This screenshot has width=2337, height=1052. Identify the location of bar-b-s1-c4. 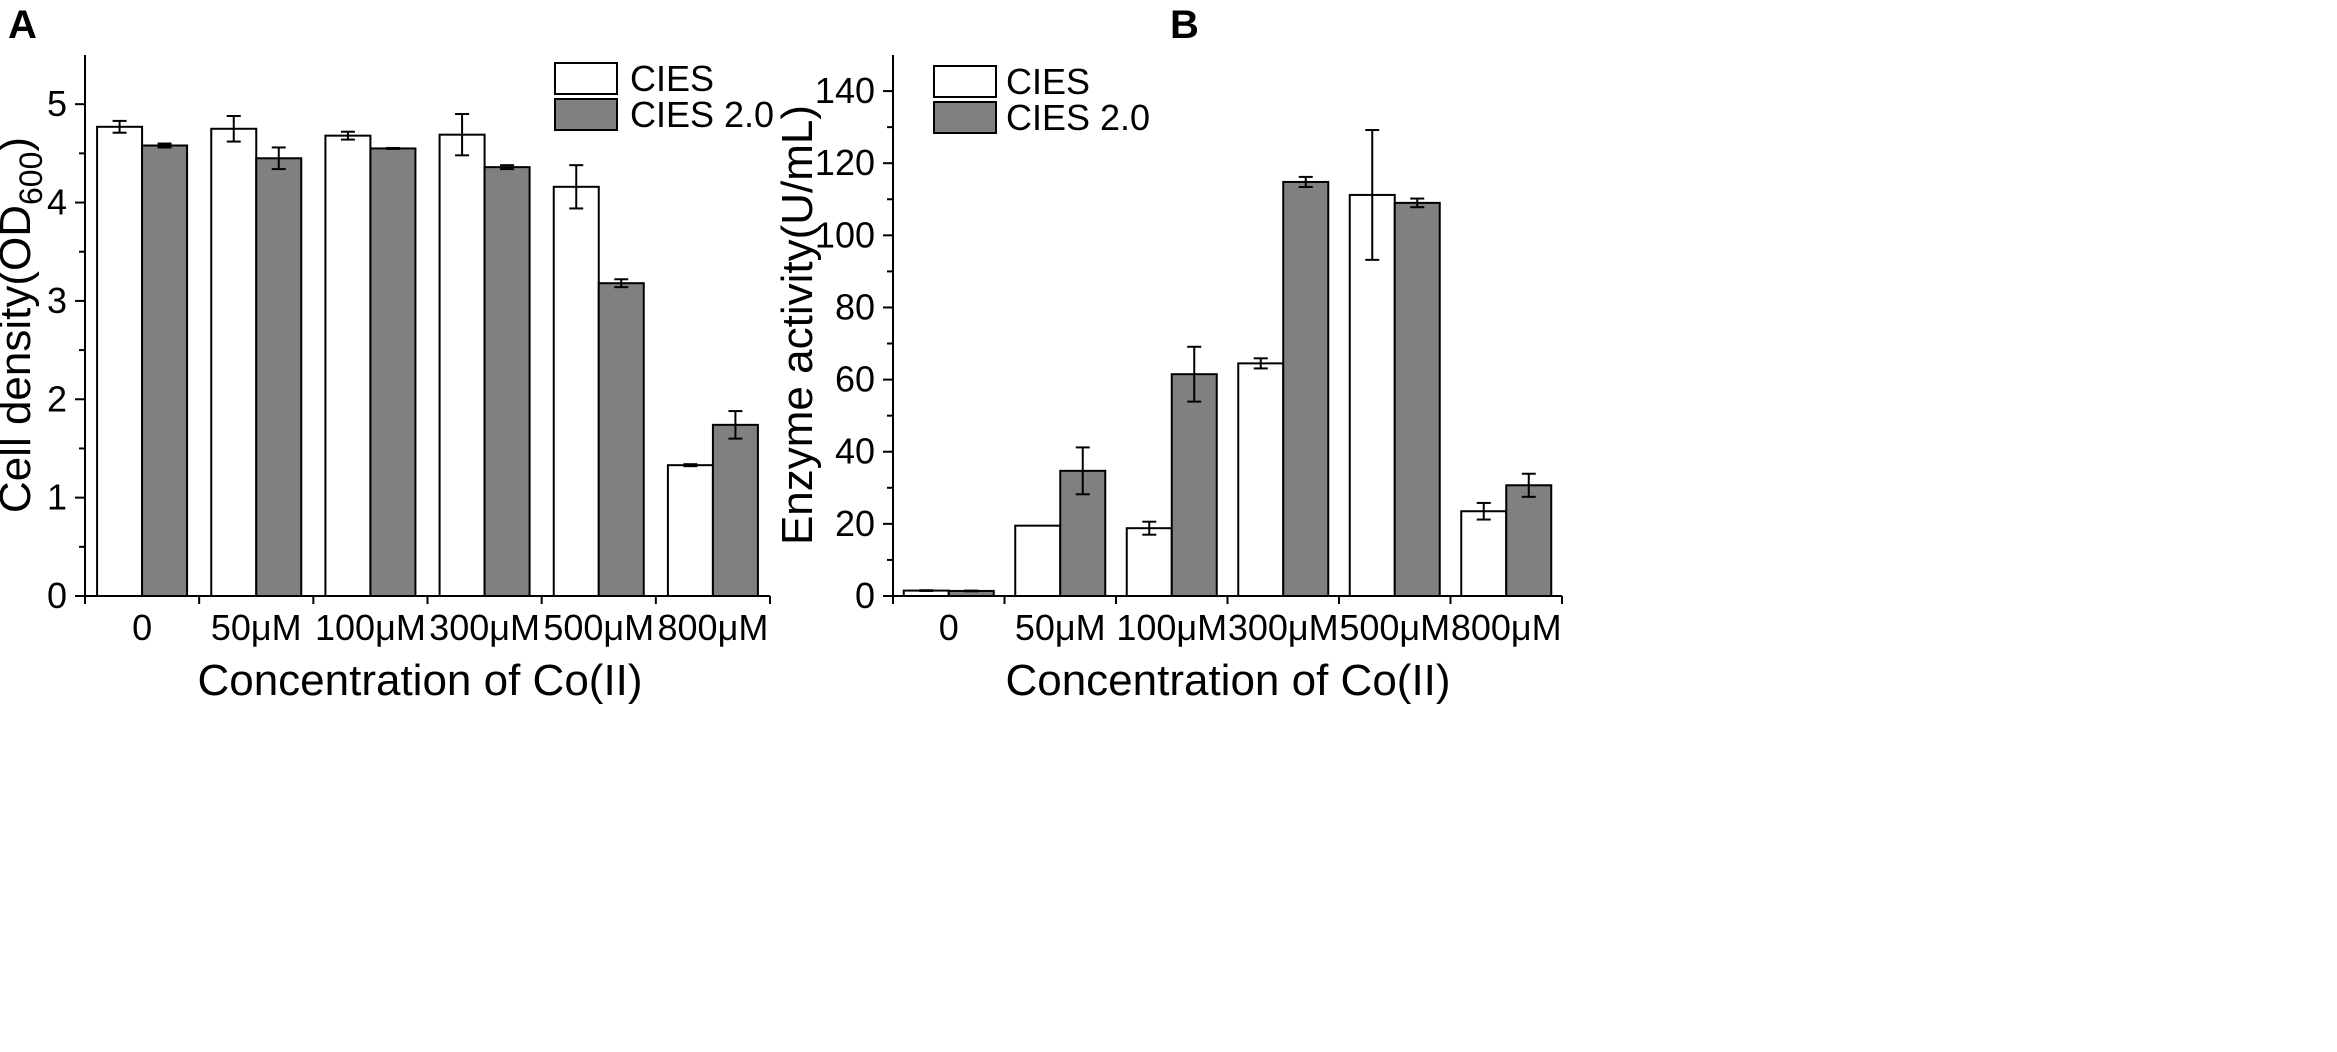
(1417, 399).